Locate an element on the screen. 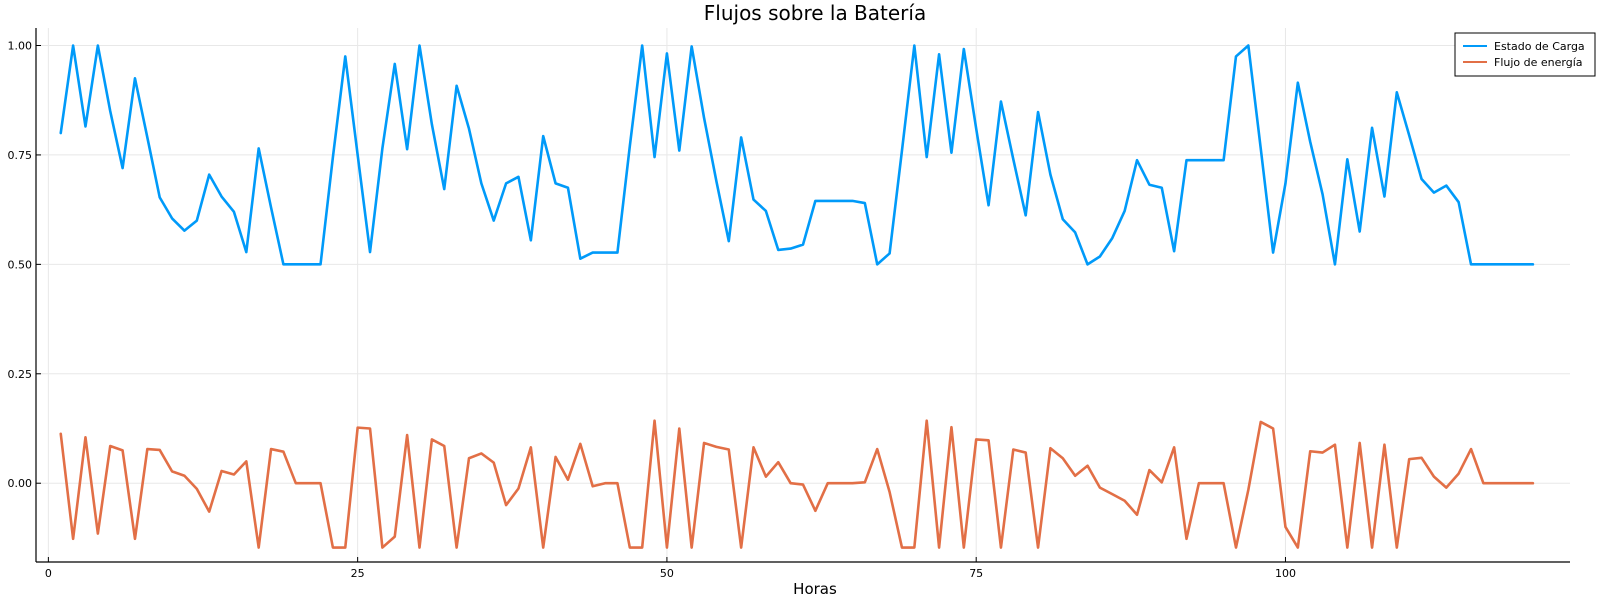 This screenshot has height=600, width=1600. y-tick-label: 0.75 is located at coordinates (20, 155).